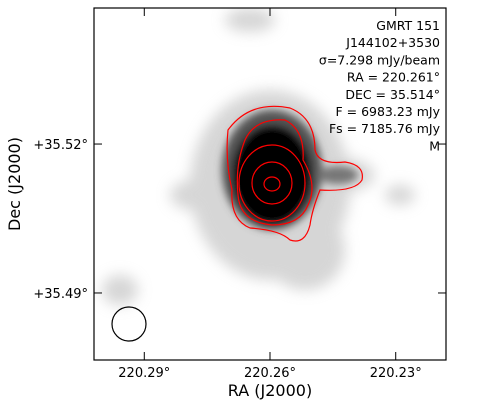  What do you see at coordinates (270, 373) in the screenshot?
I see `x-tick-label: 220.26°` at bounding box center [270, 373].